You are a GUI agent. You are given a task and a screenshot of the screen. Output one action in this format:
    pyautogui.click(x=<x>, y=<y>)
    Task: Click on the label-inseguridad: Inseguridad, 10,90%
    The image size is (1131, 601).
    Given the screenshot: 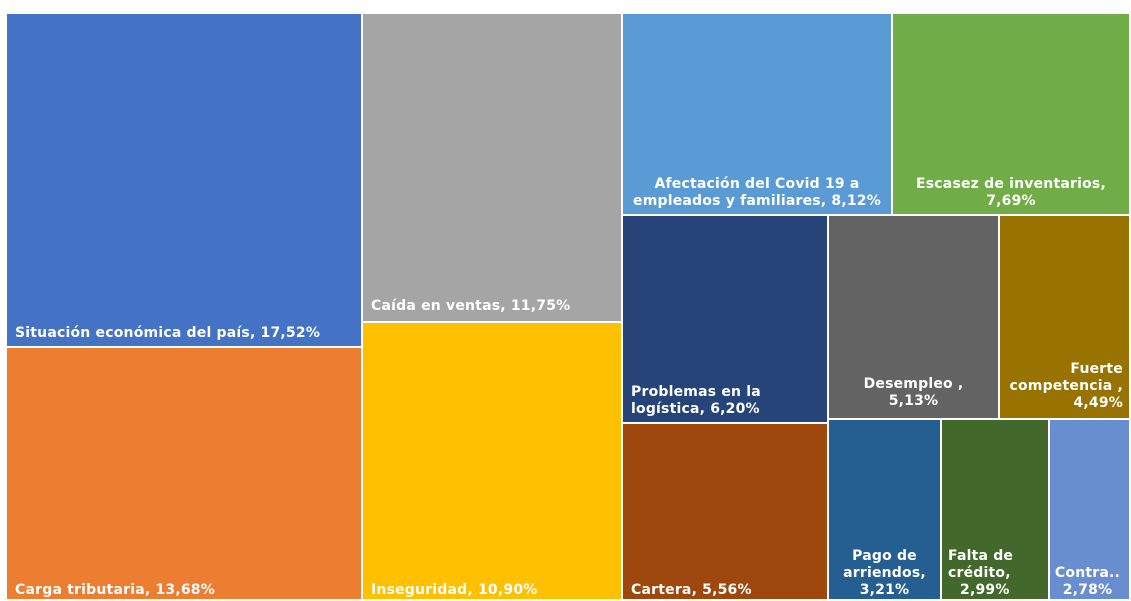 What is the action you would take?
    pyautogui.click(x=454, y=590)
    